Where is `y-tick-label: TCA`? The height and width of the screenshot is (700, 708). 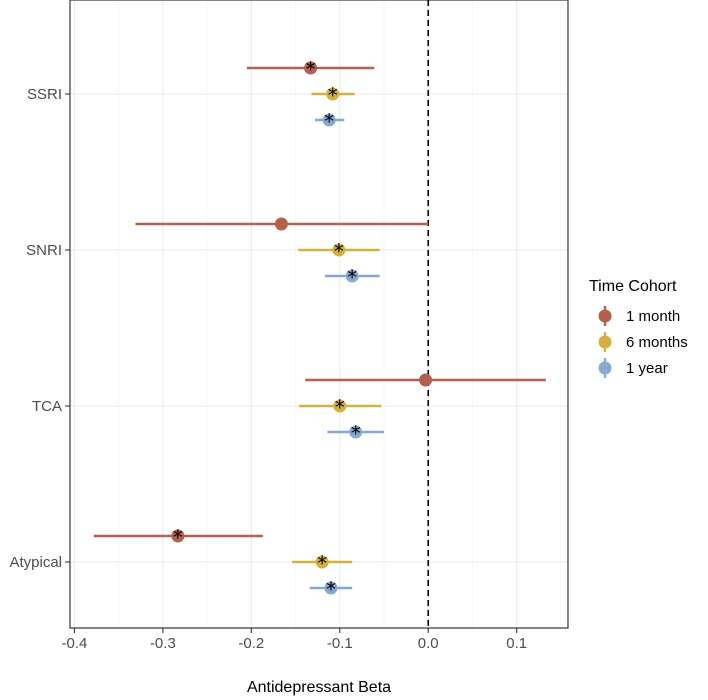 y-tick-label: TCA is located at coordinates (47, 406).